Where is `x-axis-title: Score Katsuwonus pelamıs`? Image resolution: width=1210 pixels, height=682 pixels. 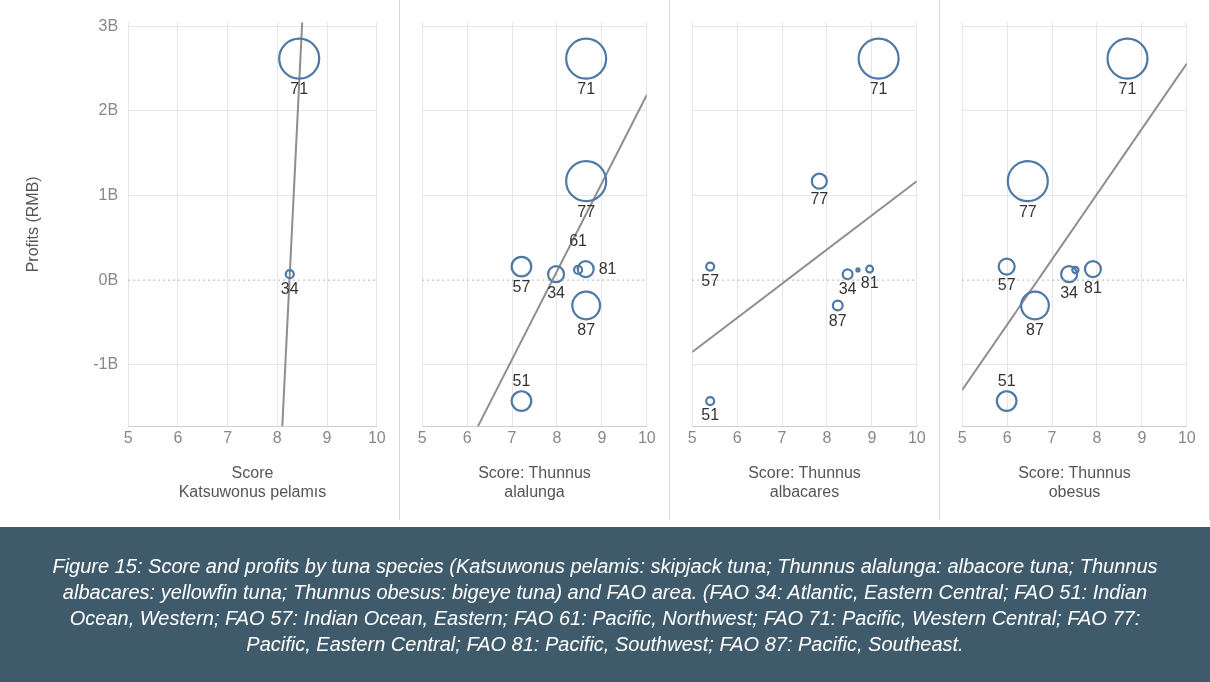
x-axis-title: Score Katsuwonus pelamıs is located at coordinates (252, 481).